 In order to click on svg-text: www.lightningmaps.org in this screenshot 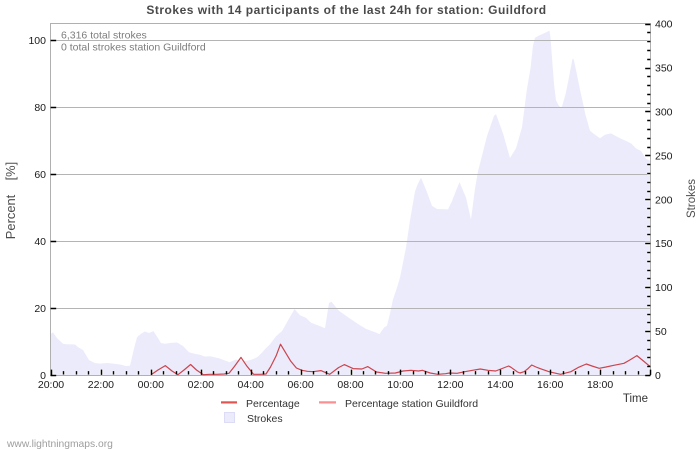, I will do `click(59, 444)`.